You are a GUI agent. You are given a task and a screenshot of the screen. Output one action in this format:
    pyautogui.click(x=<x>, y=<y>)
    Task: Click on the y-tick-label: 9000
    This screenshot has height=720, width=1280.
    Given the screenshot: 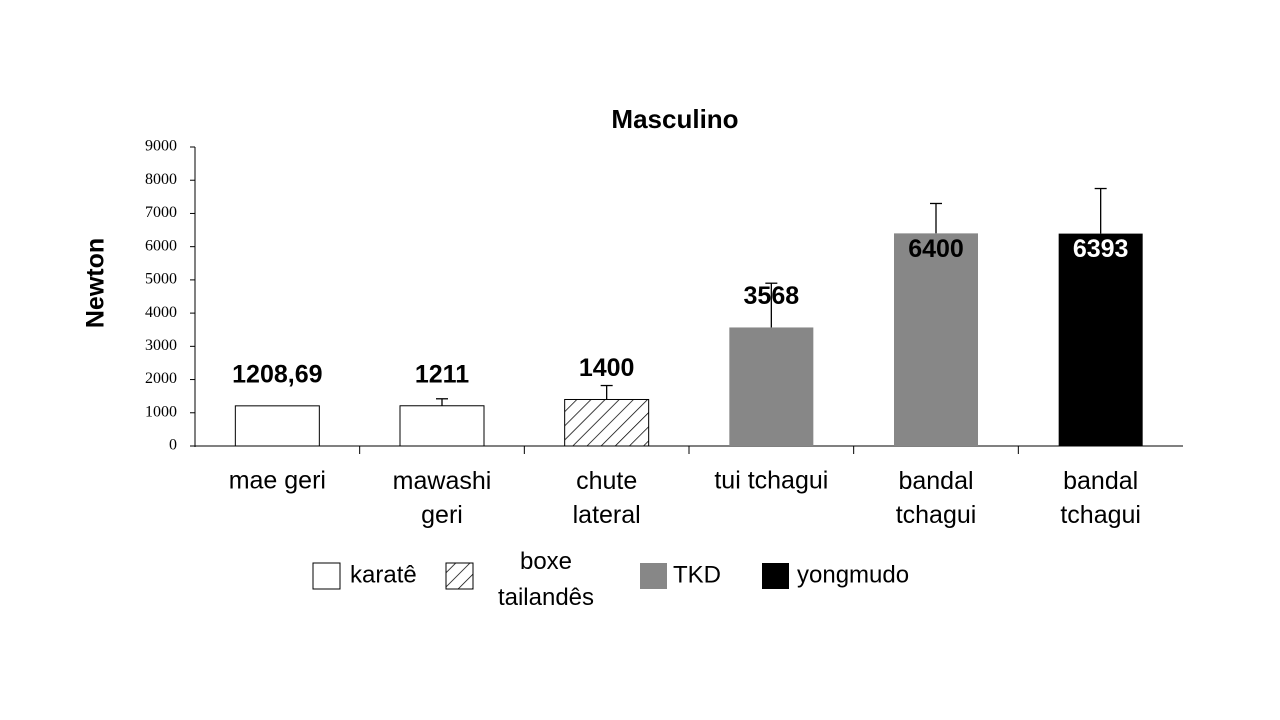 What is the action you would take?
    pyautogui.click(x=161, y=146)
    